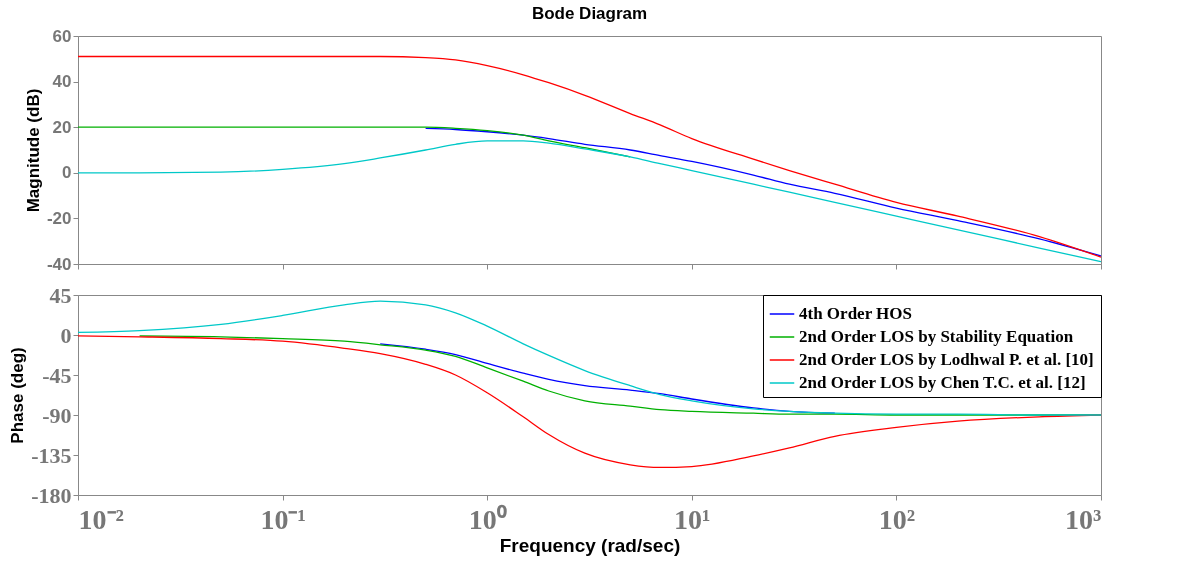  I want to click on y-tick-label: -135, so click(51, 455).